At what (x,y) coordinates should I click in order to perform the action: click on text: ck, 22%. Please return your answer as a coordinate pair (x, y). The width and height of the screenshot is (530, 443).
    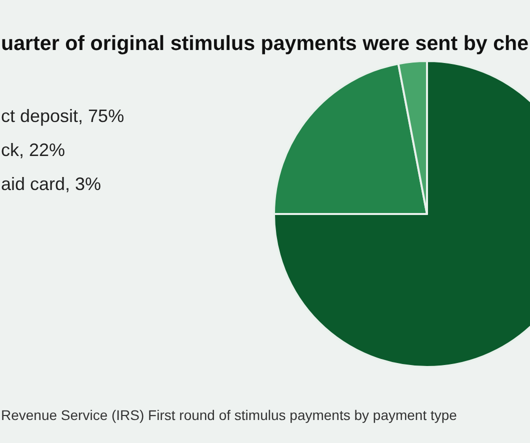
    Looking at the image, I should click on (33, 150).